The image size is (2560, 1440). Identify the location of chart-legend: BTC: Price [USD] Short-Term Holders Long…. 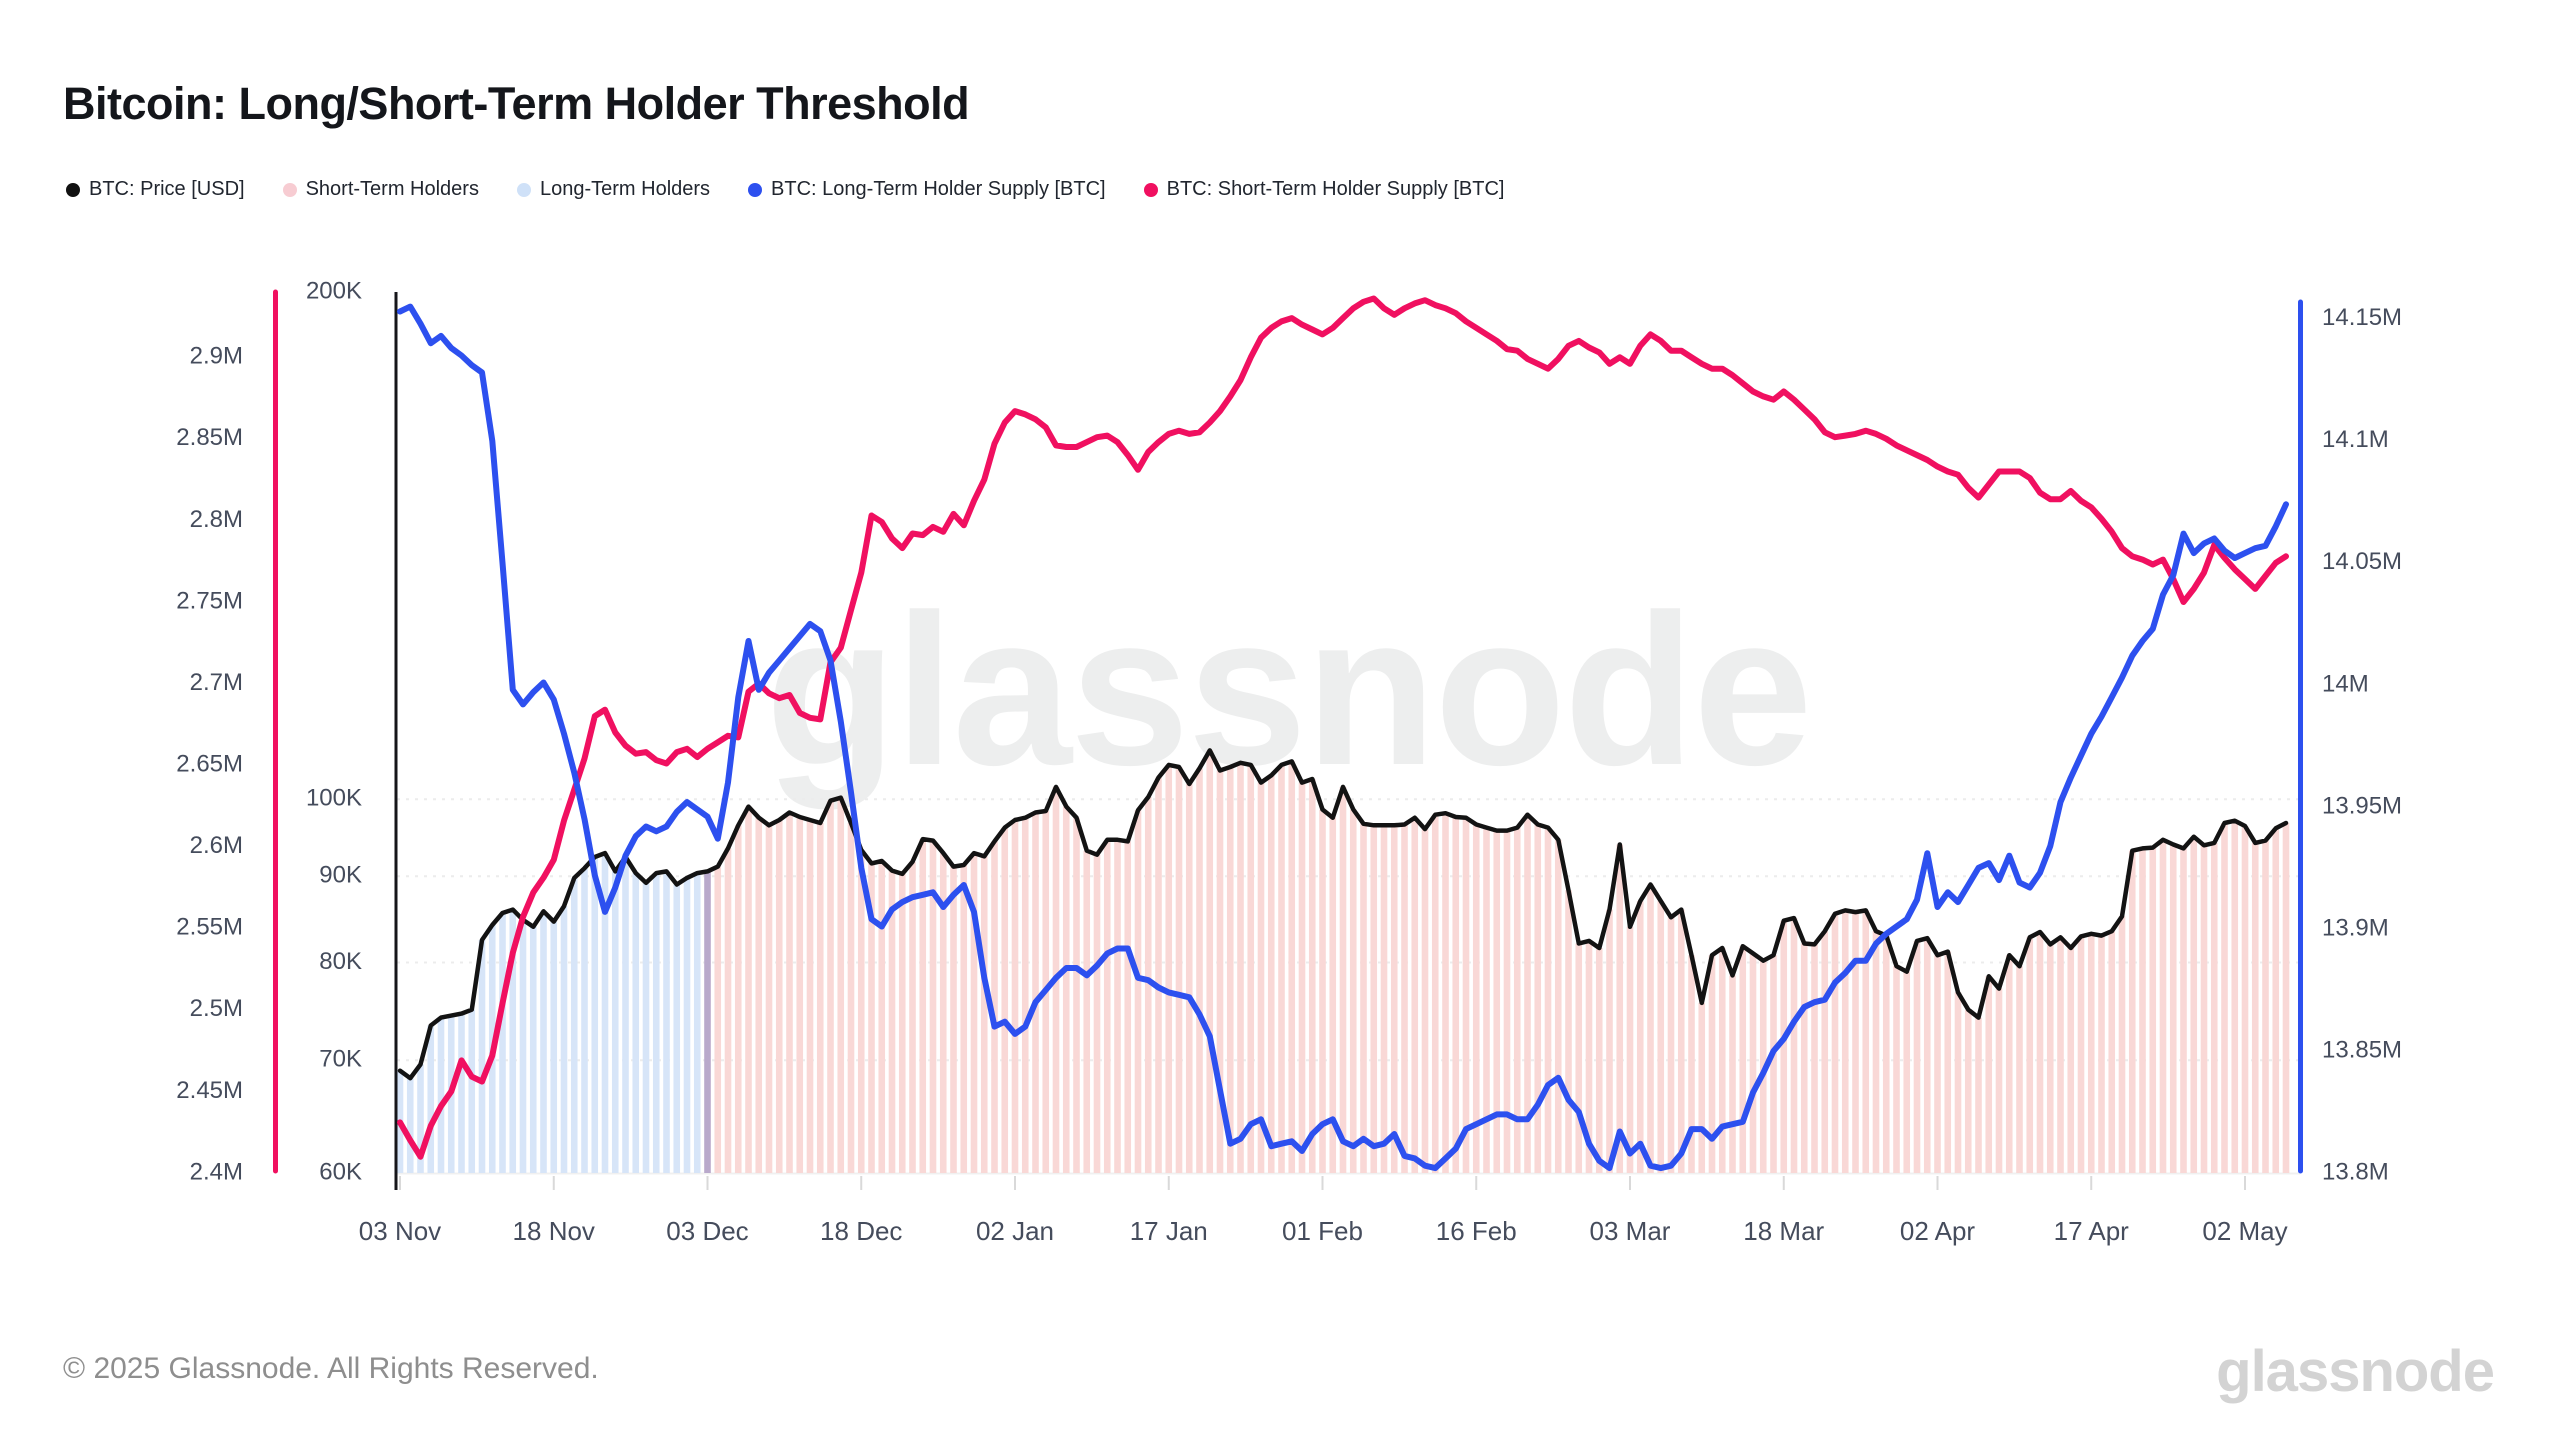
(785, 189).